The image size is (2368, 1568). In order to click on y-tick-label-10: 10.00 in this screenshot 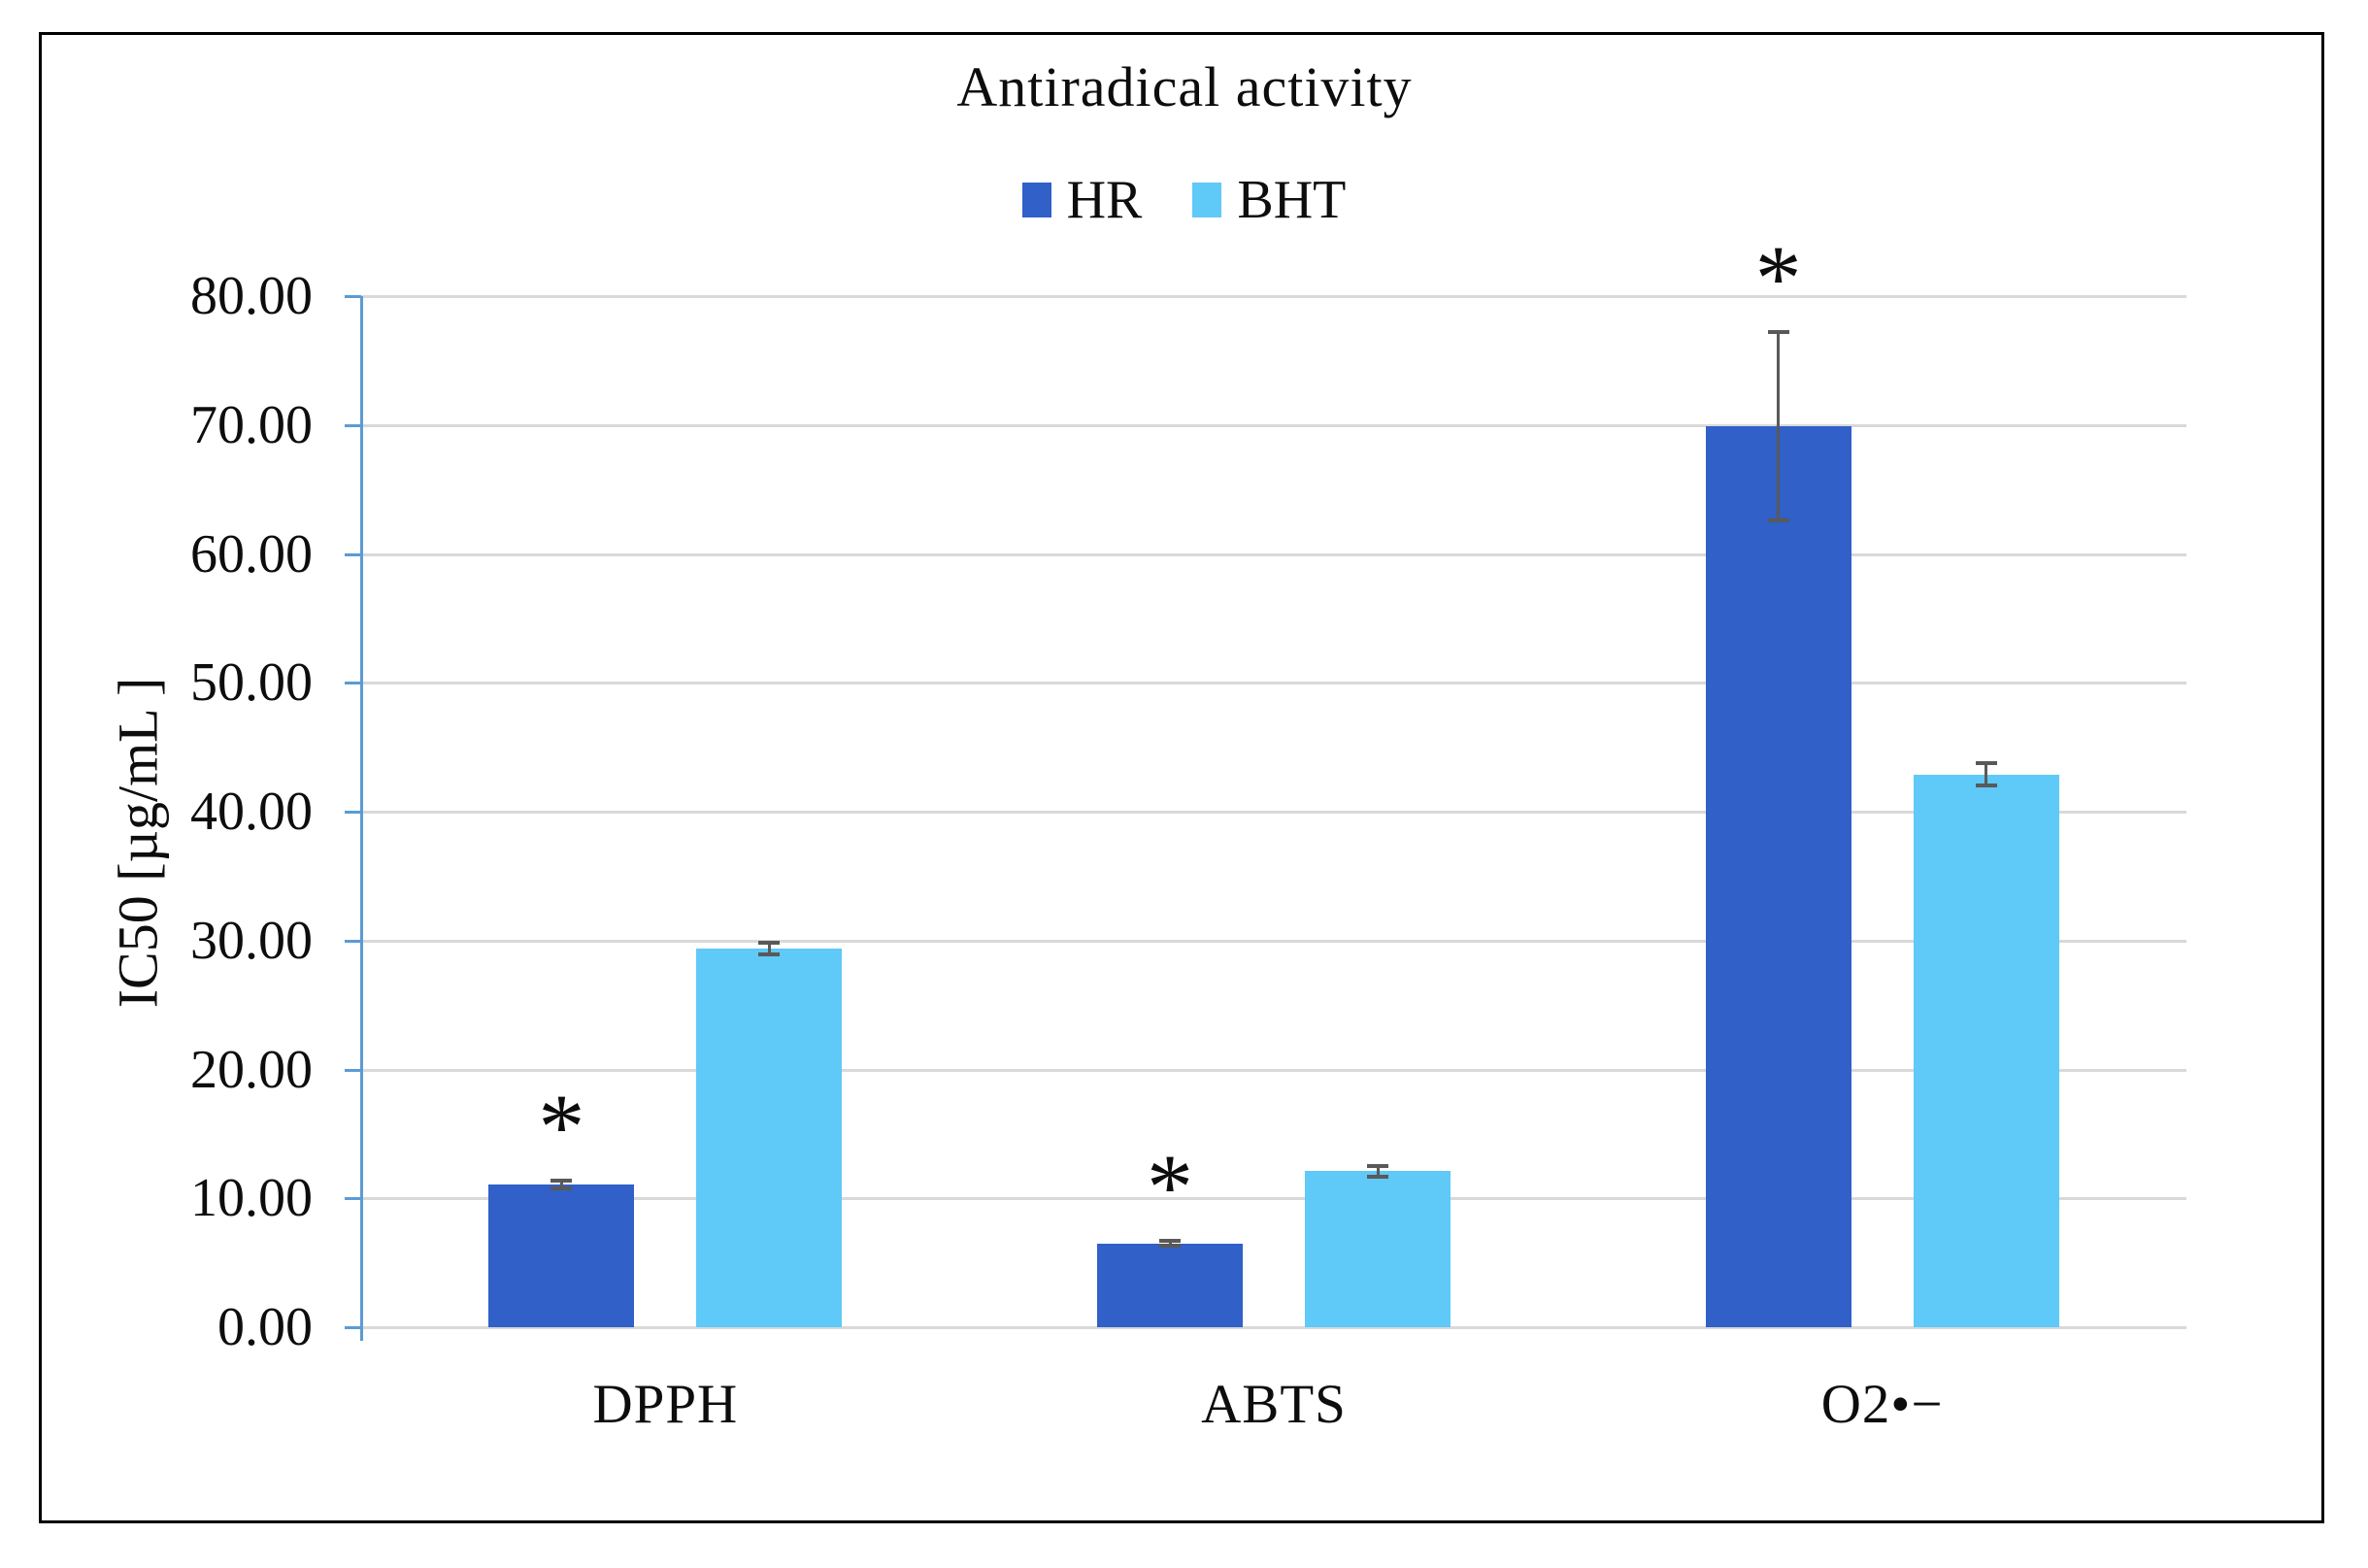, I will do `click(251, 1198)`.